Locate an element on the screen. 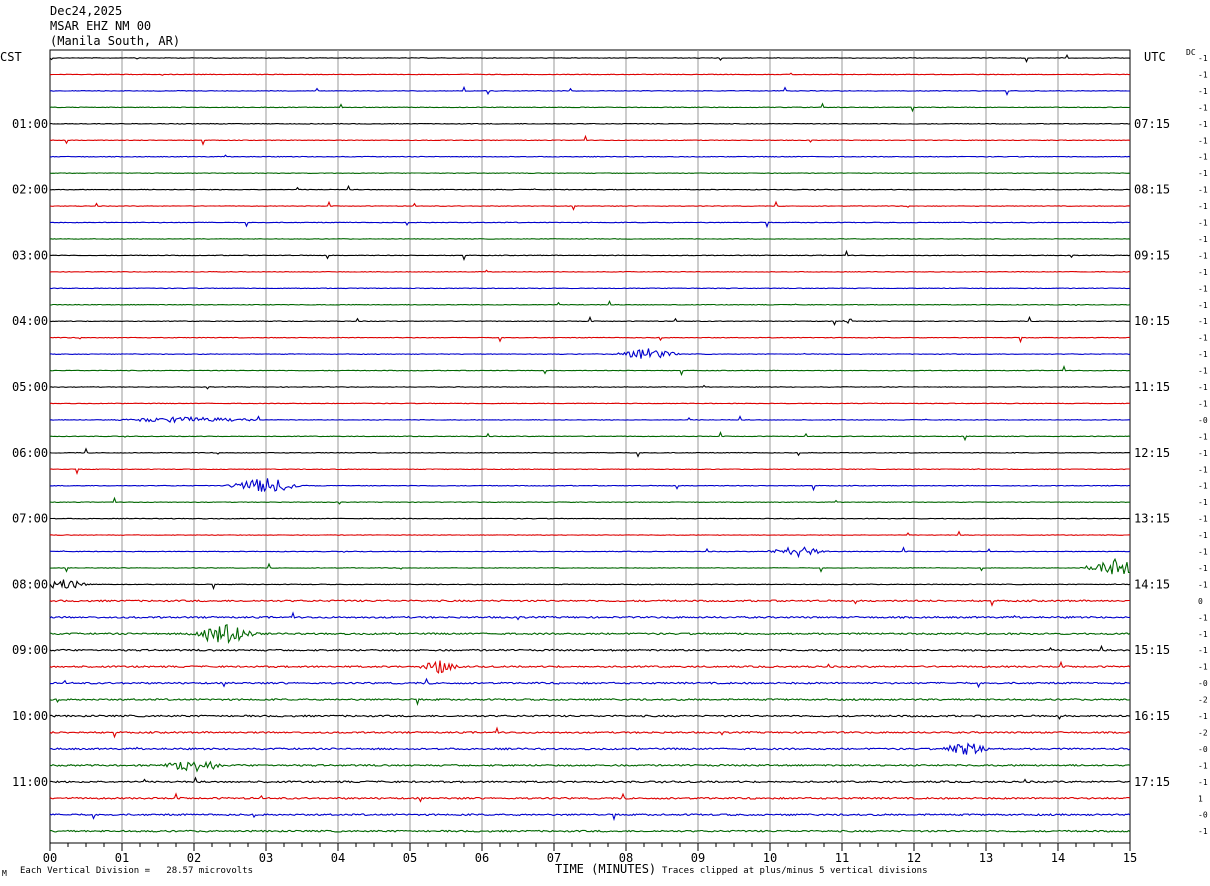  cst-hour-label: 04:00 is located at coordinates (30, 321).